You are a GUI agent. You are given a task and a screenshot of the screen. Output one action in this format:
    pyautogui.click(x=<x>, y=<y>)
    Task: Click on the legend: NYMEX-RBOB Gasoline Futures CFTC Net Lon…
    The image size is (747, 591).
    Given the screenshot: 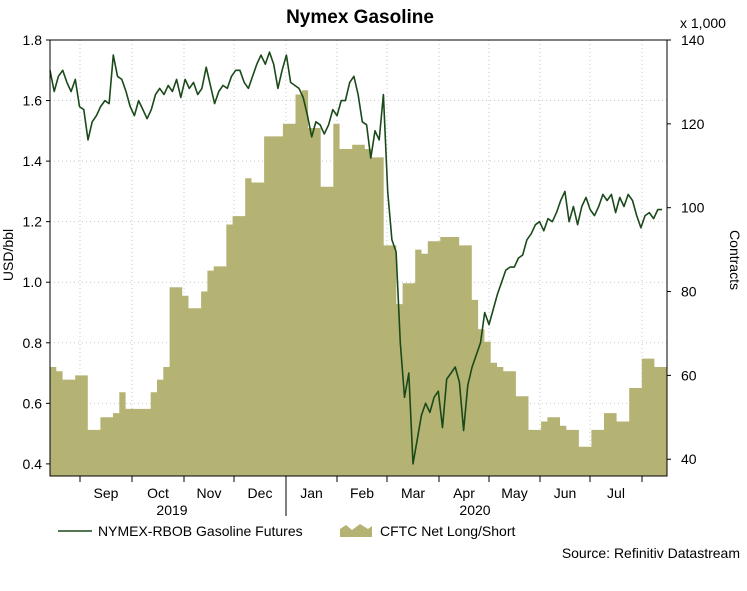 What is the action you would take?
    pyautogui.click(x=286, y=531)
    